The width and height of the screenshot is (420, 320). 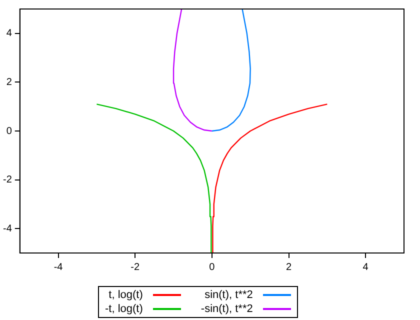 What do you see at coordinates (289, 267) in the screenshot?
I see `x-tick-label: 2` at bounding box center [289, 267].